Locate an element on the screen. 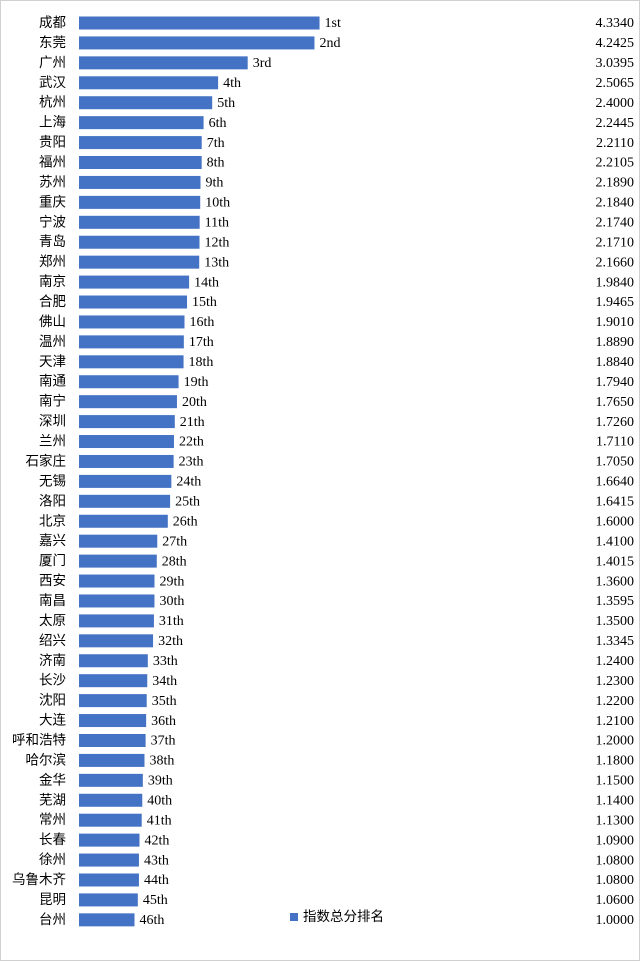 Image resolution: width=640 pixels, height=961 pixels. value-label: 1.0000 is located at coordinates (615, 920).